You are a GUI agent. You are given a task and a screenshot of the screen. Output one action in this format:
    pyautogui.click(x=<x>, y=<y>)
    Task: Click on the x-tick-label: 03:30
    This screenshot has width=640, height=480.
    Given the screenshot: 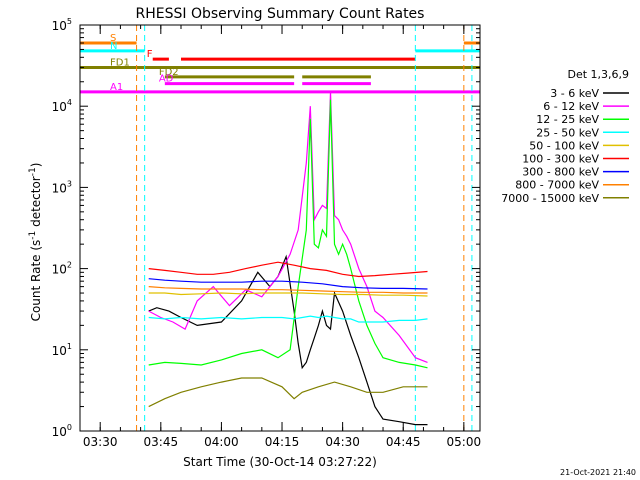 What is the action you would take?
    pyautogui.click(x=100, y=442)
    